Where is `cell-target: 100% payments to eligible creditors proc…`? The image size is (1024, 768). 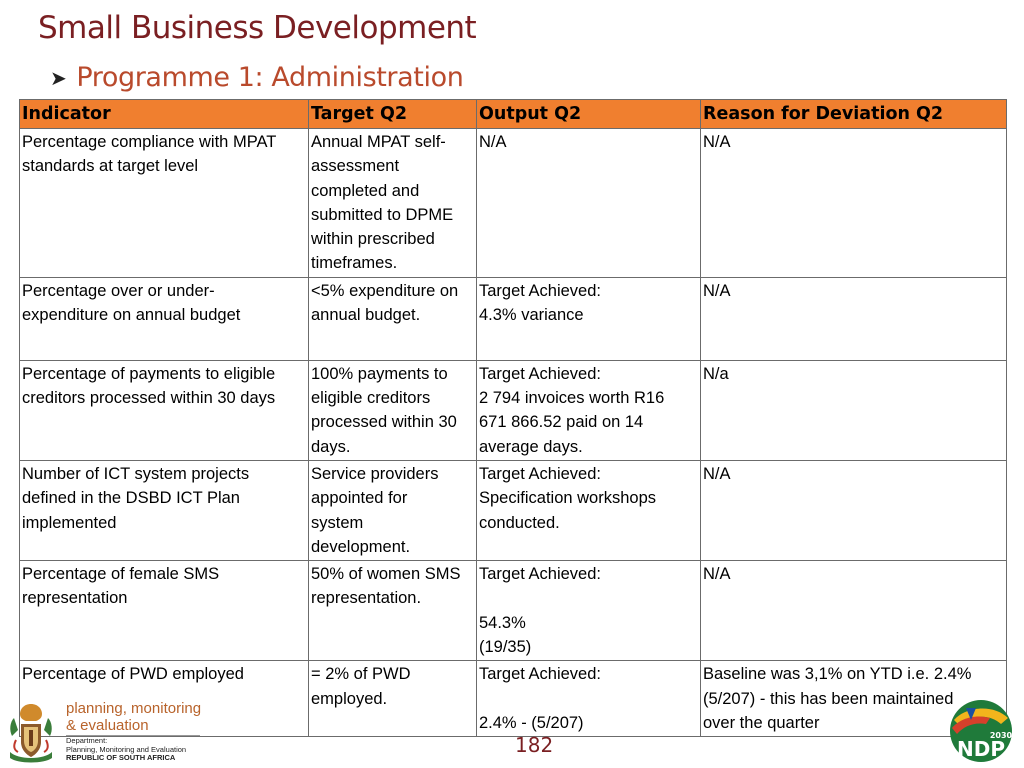
cell-target: 100% payments to eligible creditors proc… is located at coordinates (392, 410).